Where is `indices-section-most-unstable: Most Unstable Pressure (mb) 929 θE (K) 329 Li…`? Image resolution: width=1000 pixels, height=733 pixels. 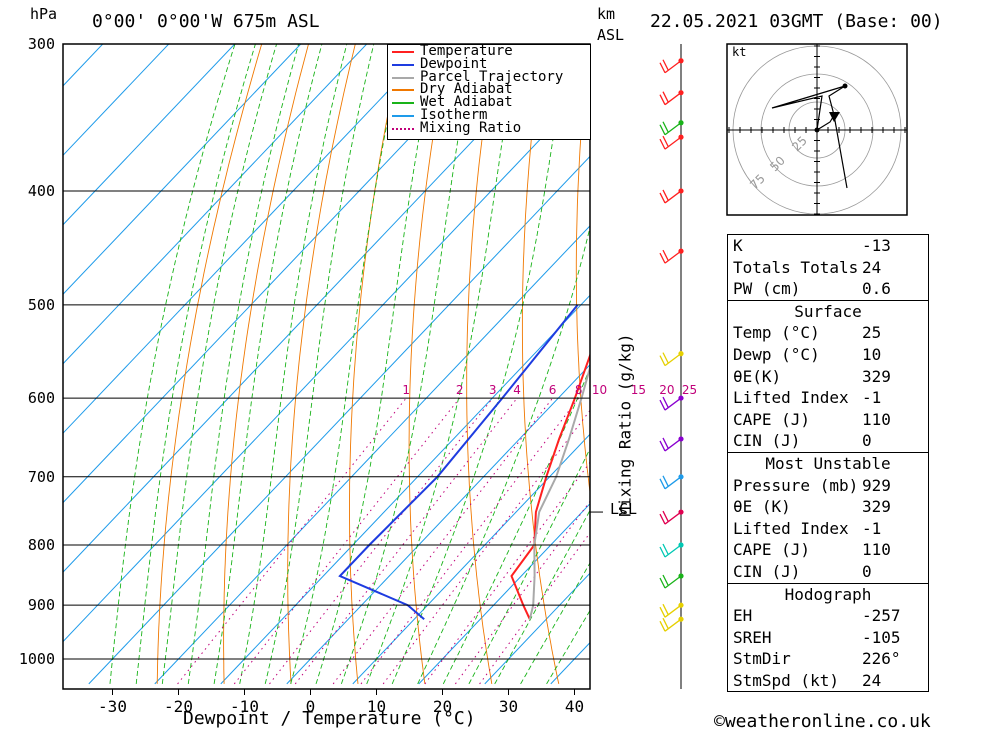 indices-section-most-unstable: Most Unstable Pressure (mb) 929 θE (K) 329 Li… is located at coordinates (828, 517).